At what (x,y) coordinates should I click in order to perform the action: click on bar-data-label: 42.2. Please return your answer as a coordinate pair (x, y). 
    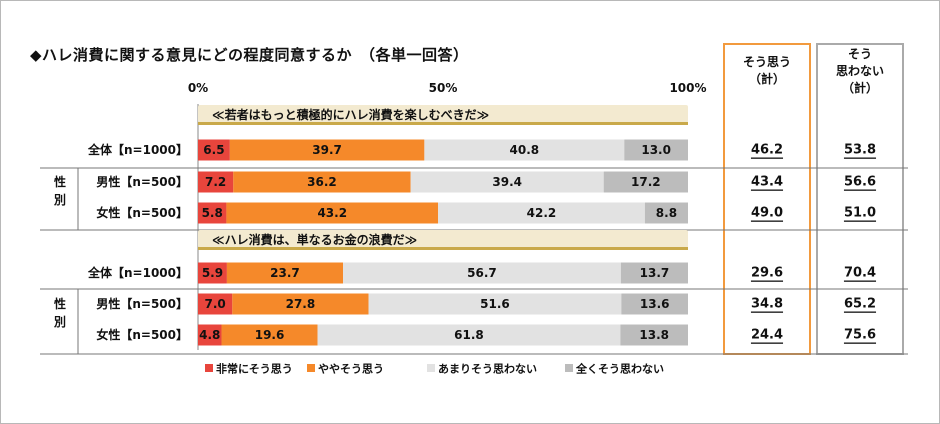
    Looking at the image, I should click on (542, 213).